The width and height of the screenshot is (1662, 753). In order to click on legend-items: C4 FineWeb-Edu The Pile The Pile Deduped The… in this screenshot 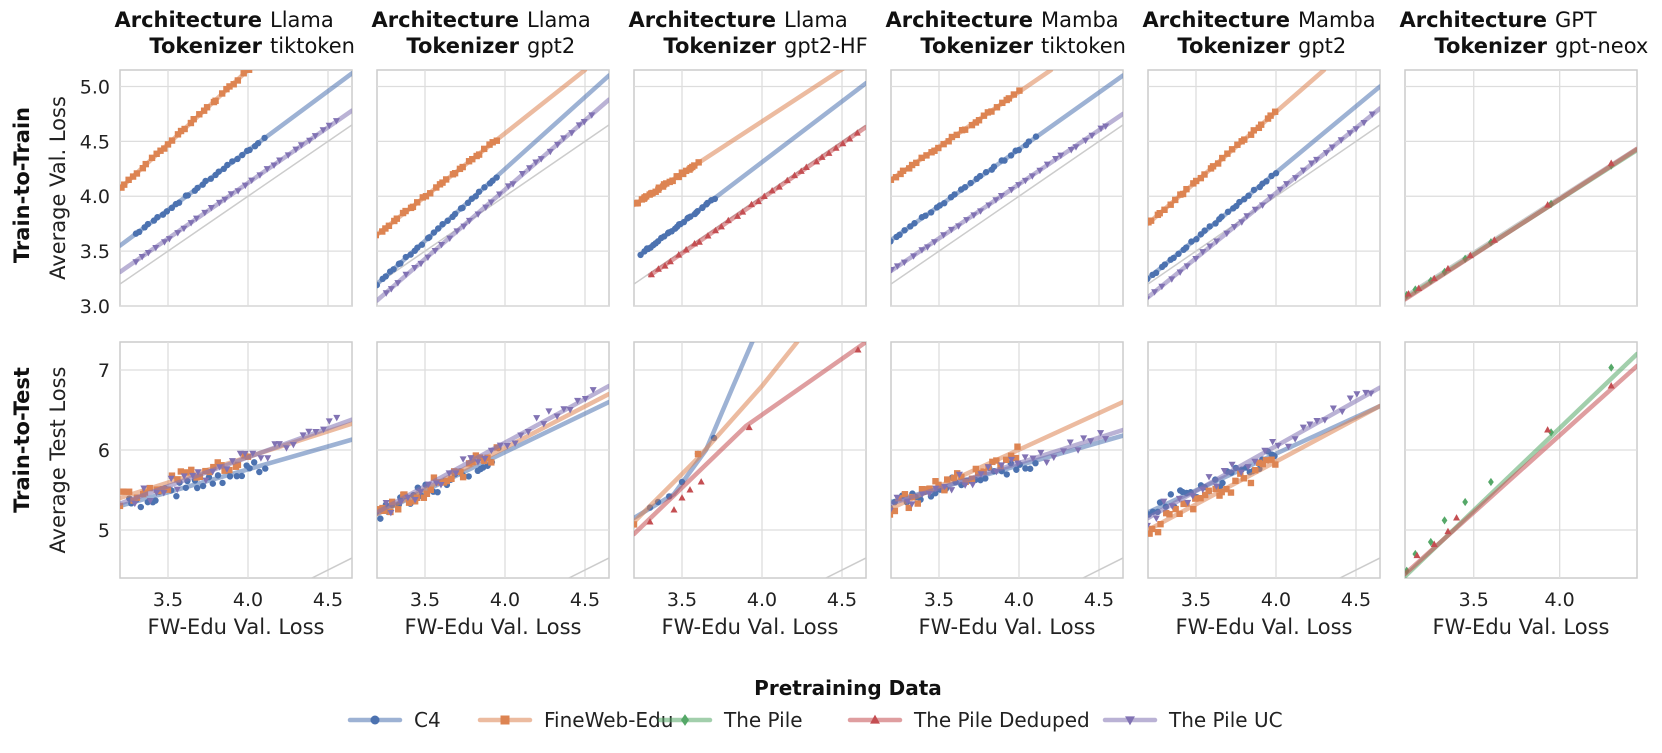, I will do `click(815, 720)`.